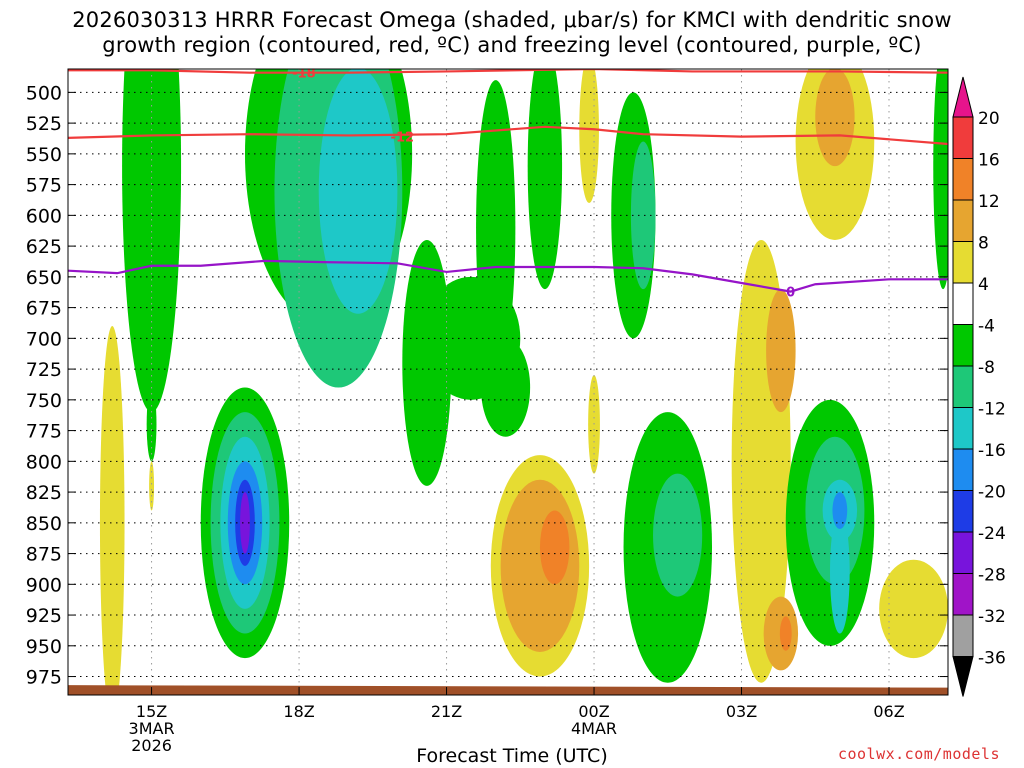 Image resolution: width=1024 pixels, height=768 pixels. I want to click on dgz-minus-18-line, so click(508, 71).